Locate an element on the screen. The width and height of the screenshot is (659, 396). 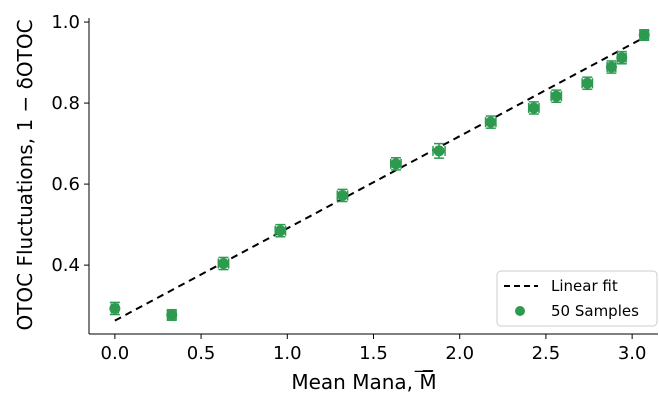
x-tick-label: 2.0 is located at coordinates (459, 353).